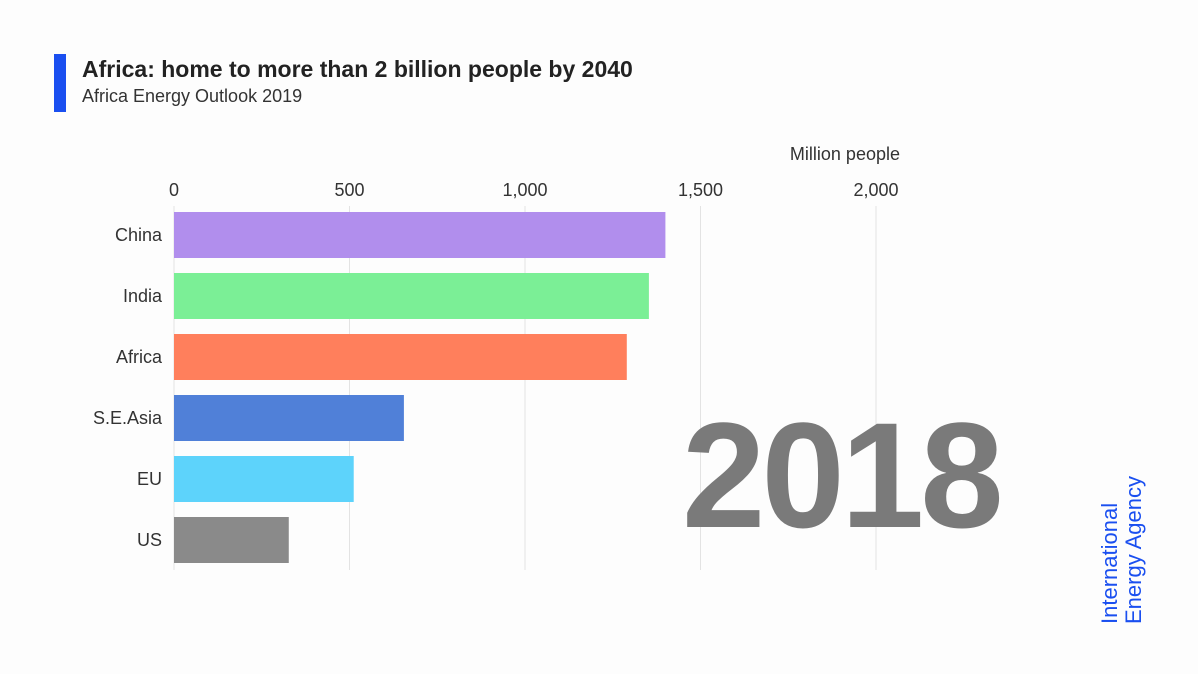 Image resolution: width=1198 pixels, height=674 pixels. What do you see at coordinates (192, 96) in the screenshot?
I see `chart-subtitle: Africa Energy Outlook 2019` at bounding box center [192, 96].